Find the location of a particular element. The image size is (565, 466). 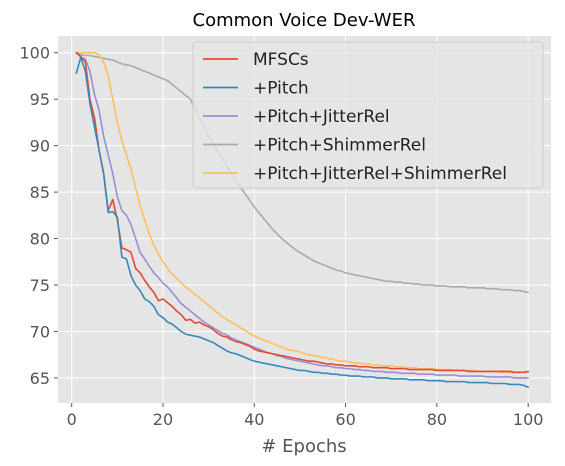

x-tick-label: 40 is located at coordinates (254, 419).